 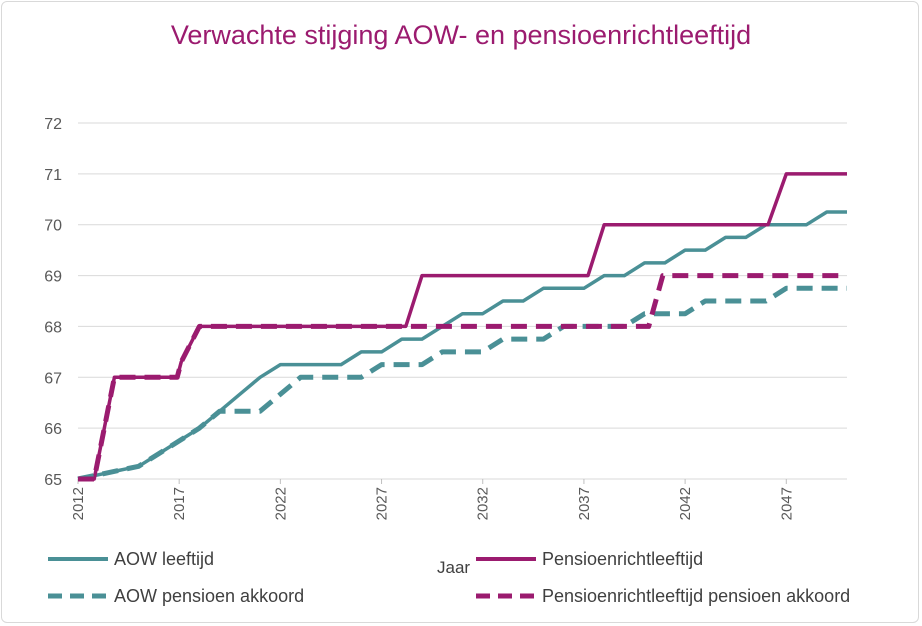 What do you see at coordinates (53, 378) in the screenshot?
I see `y-tick-label: 67` at bounding box center [53, 378].